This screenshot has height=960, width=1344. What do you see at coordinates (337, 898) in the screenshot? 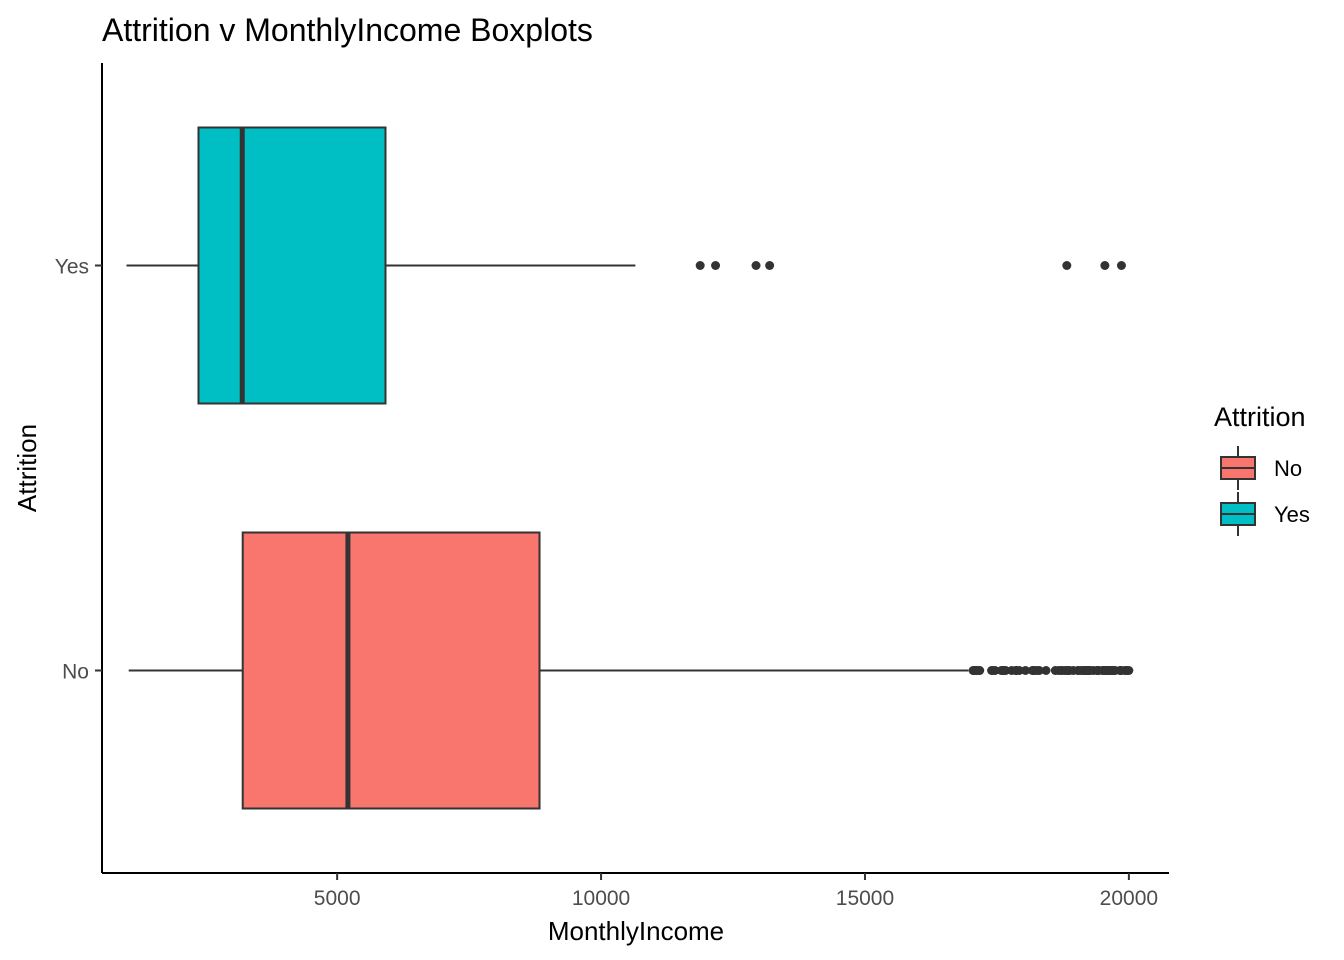
I see `x-tick-label: 5000` at bounding box center [337, 898].